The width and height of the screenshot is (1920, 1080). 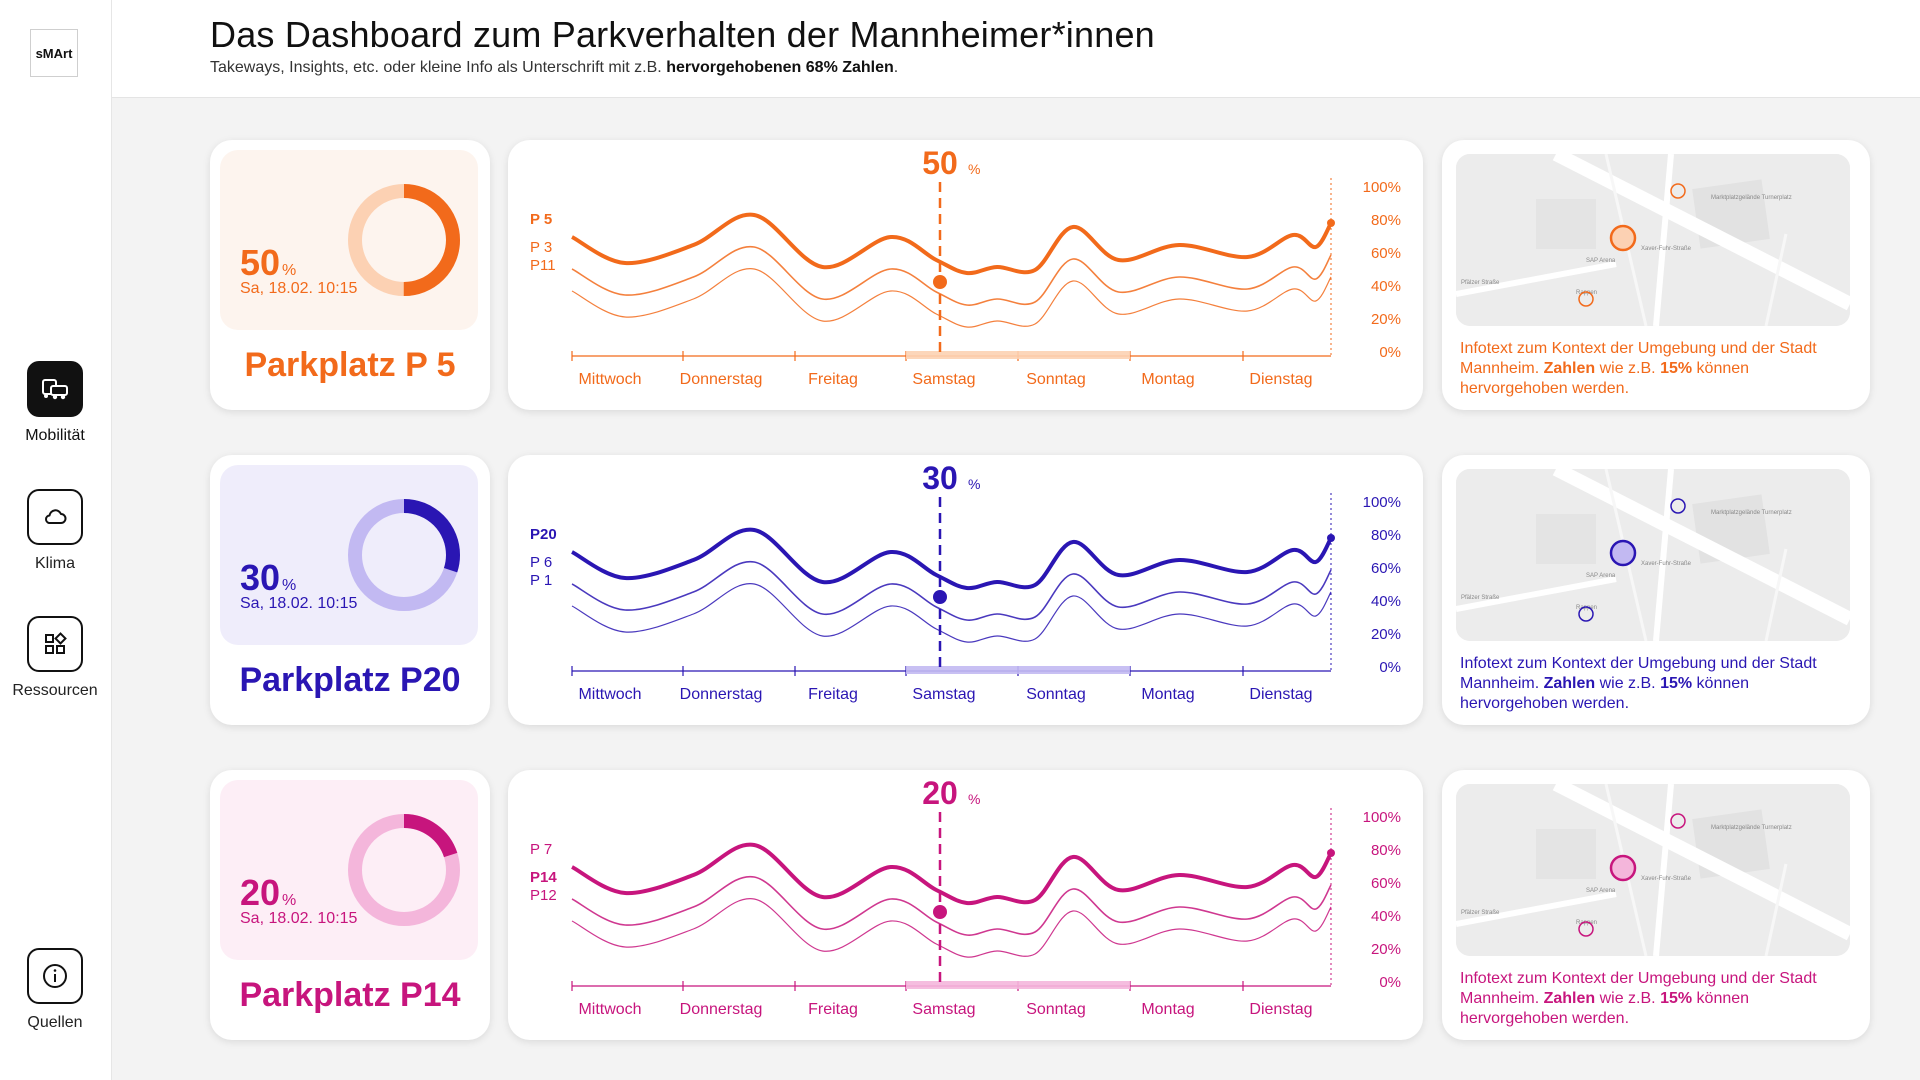 I want to click on nav-button-mobilitaet, so click(x=55, y=389).